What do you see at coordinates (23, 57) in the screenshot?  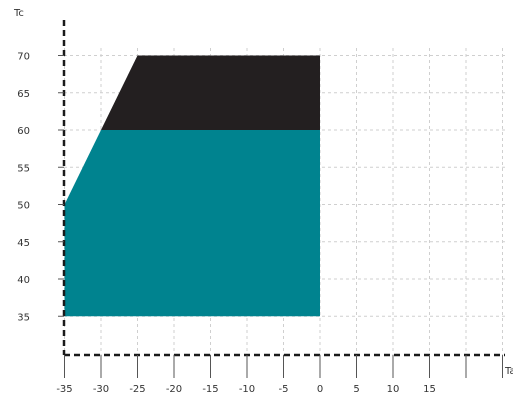 I see `y-tick-label: 70` at bounding box center [23, 57].